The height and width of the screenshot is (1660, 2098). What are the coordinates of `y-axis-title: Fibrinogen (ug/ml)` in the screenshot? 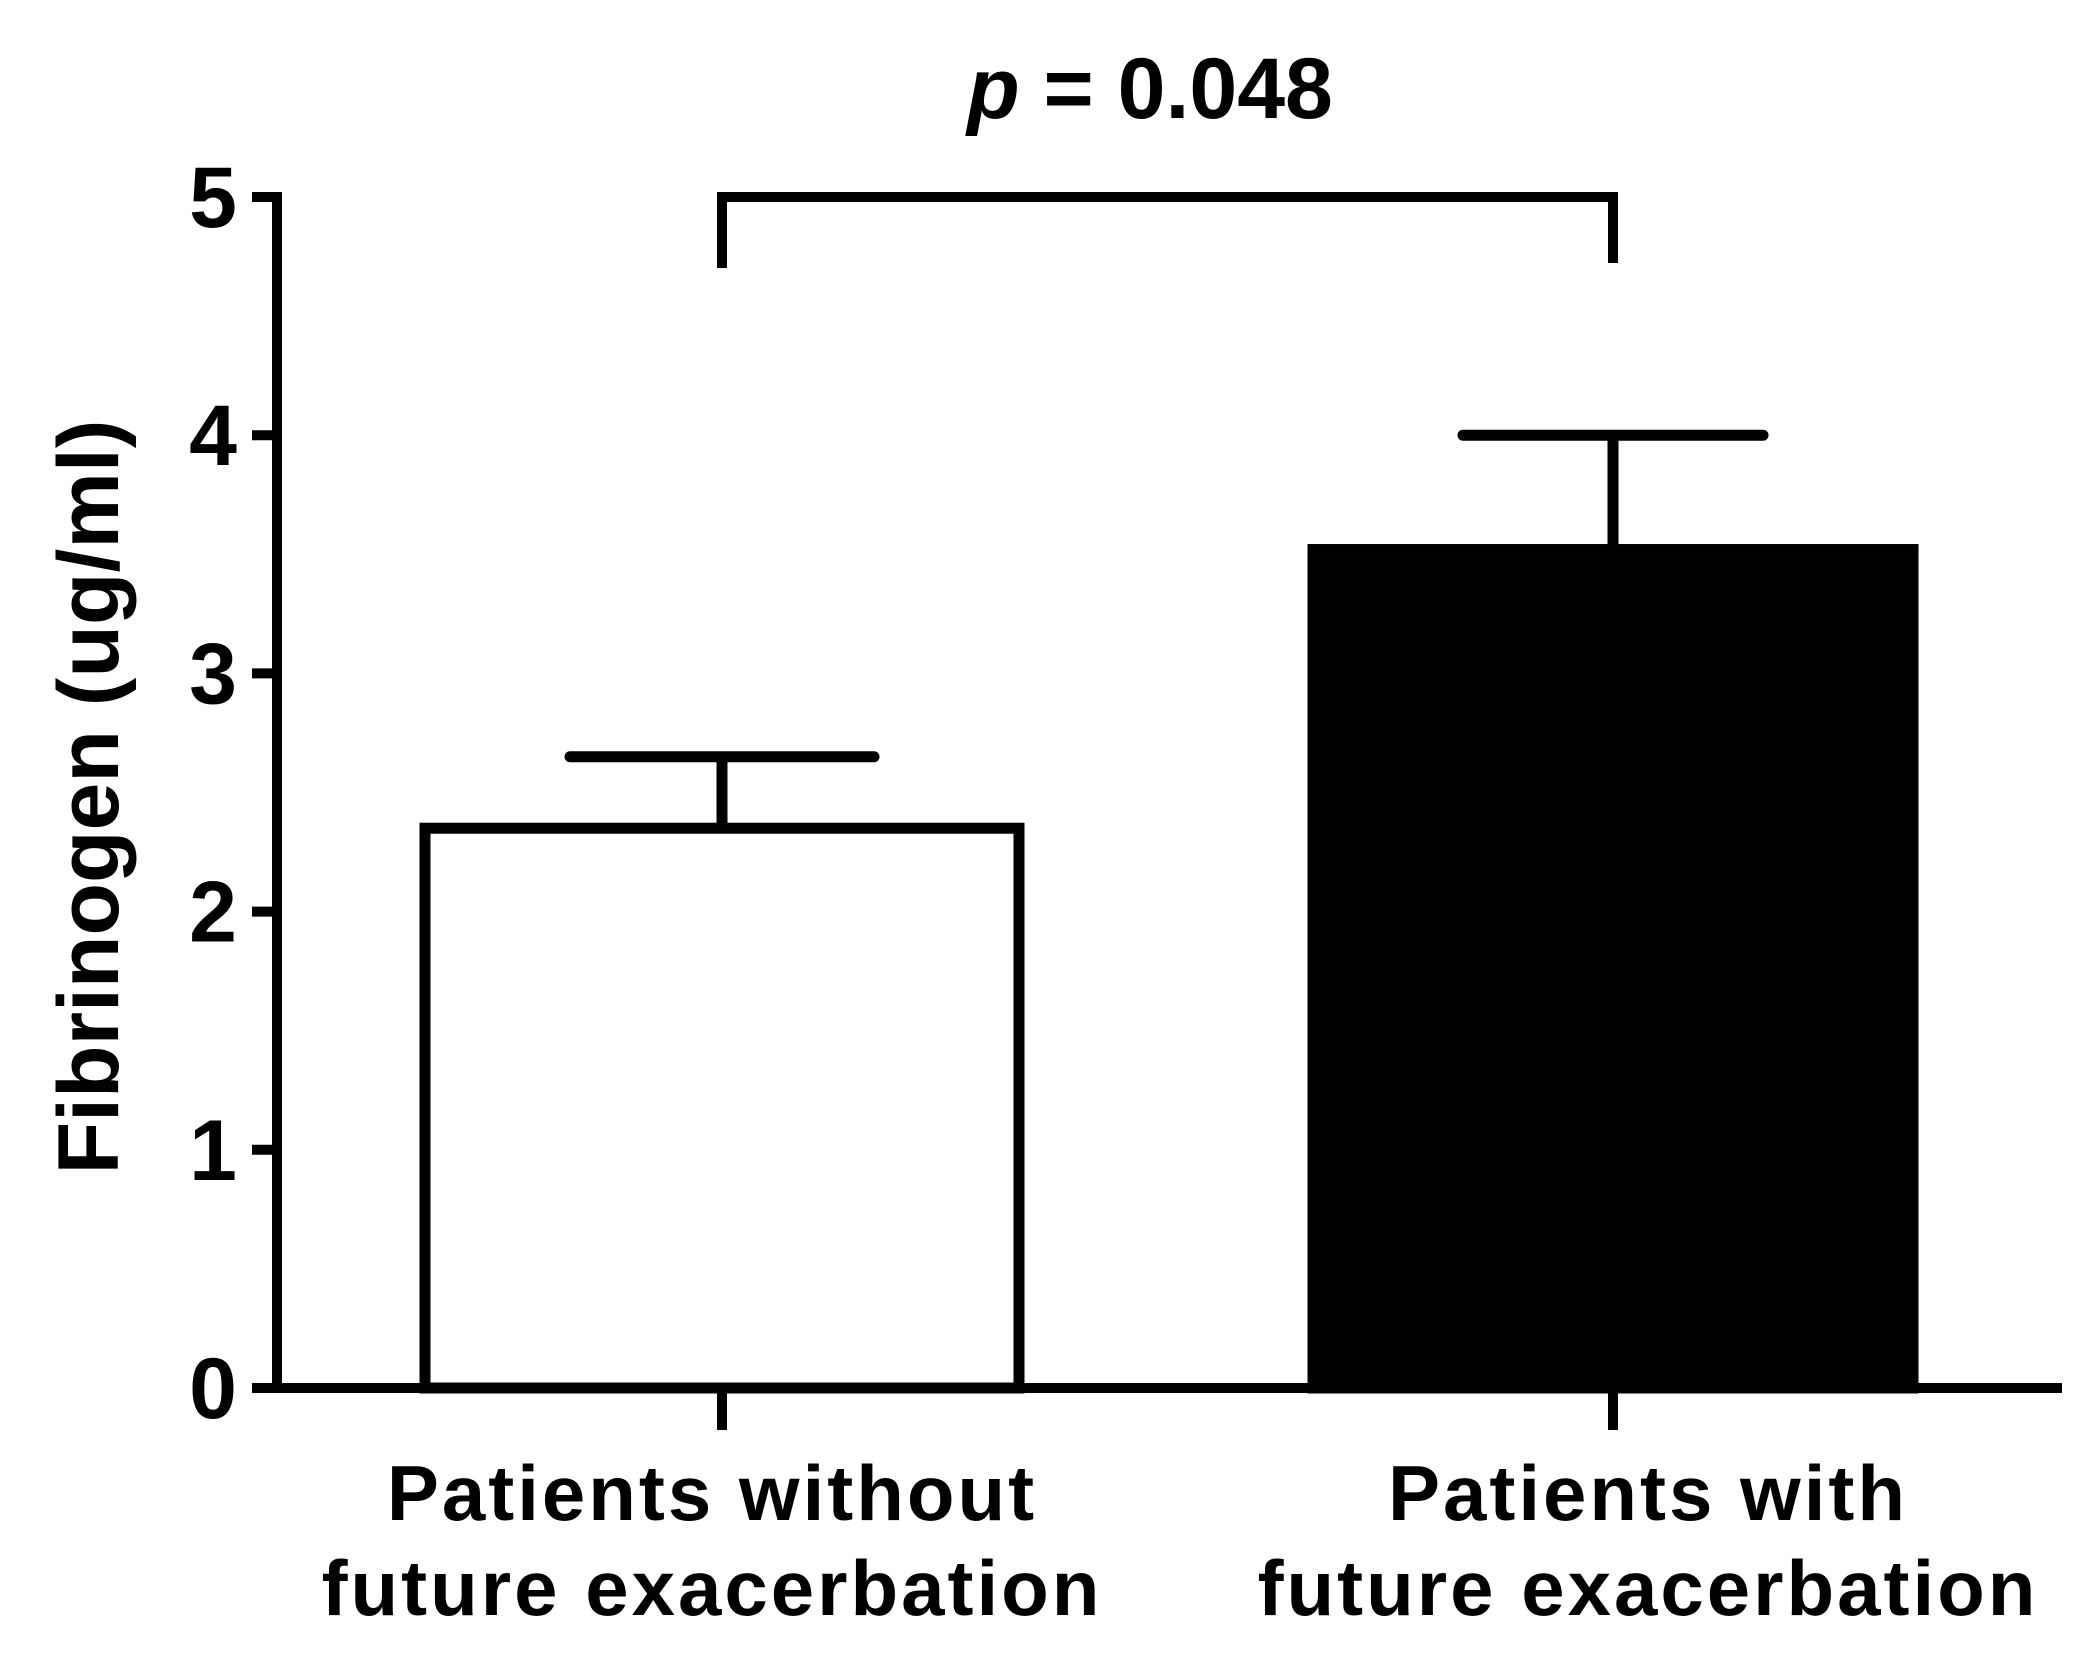 It's located at (89, 797).